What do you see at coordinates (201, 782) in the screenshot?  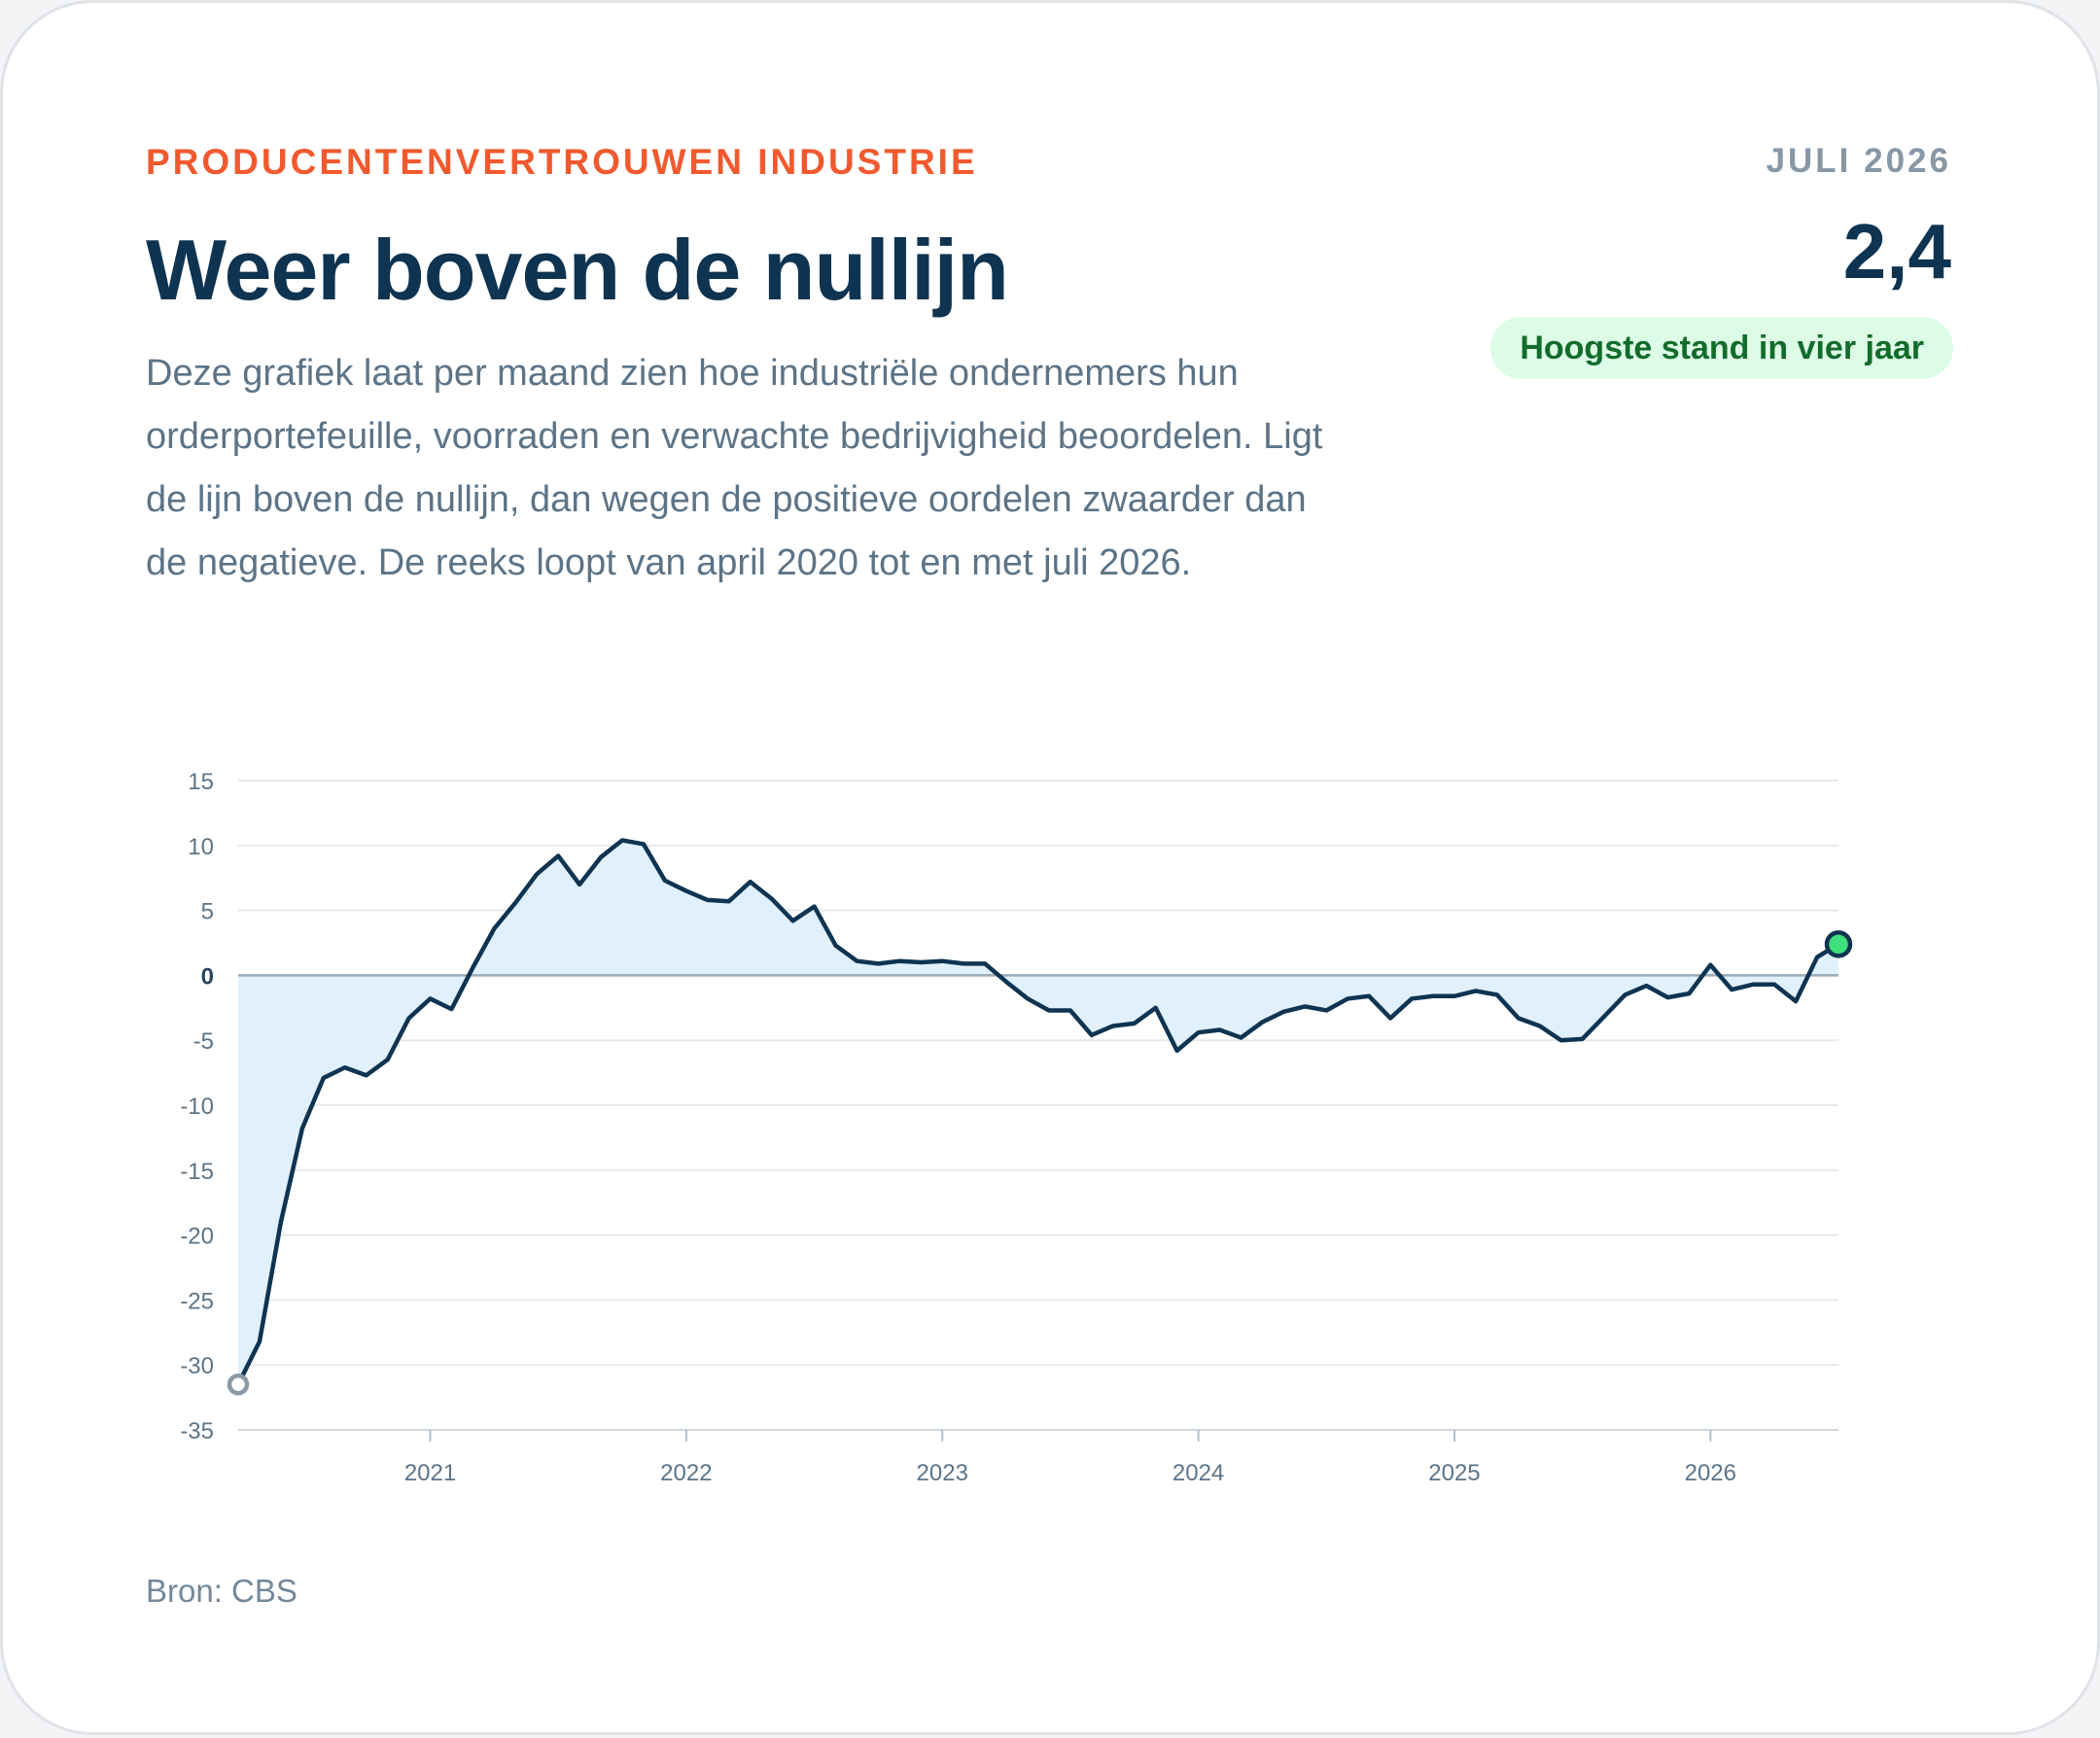 I see `y-tick-label: 15` at bounding box center [201, 782].